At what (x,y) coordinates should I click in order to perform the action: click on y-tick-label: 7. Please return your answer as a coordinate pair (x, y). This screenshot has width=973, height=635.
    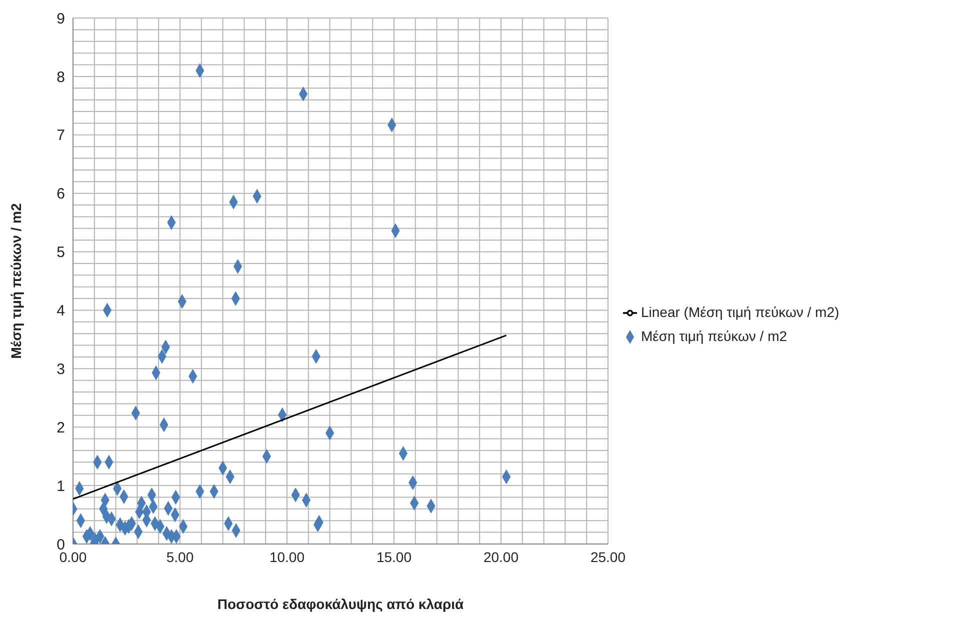
    Looking at the image, I should click on (60, 135).